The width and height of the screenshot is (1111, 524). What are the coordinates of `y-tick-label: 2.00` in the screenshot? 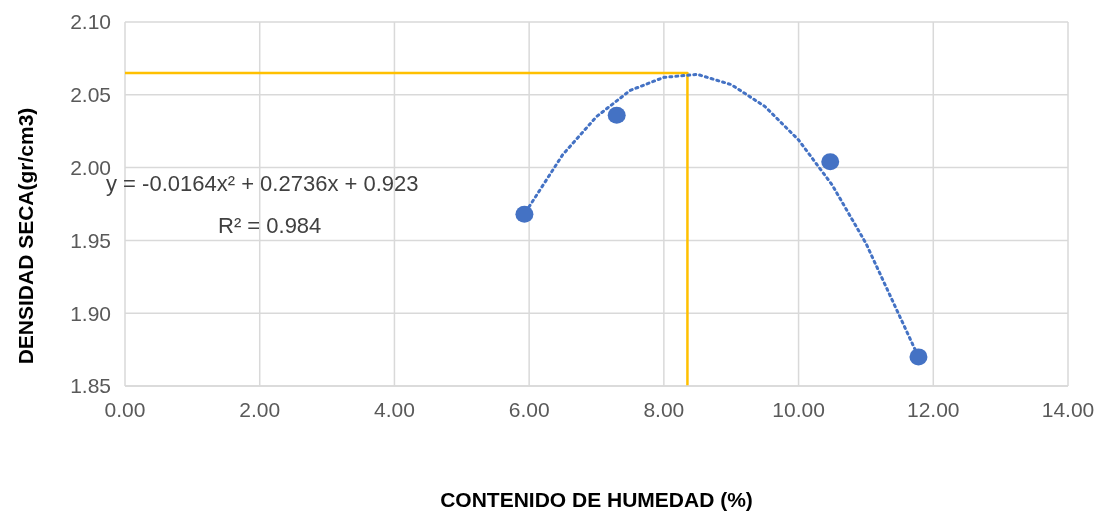 It's located at (90, 168).